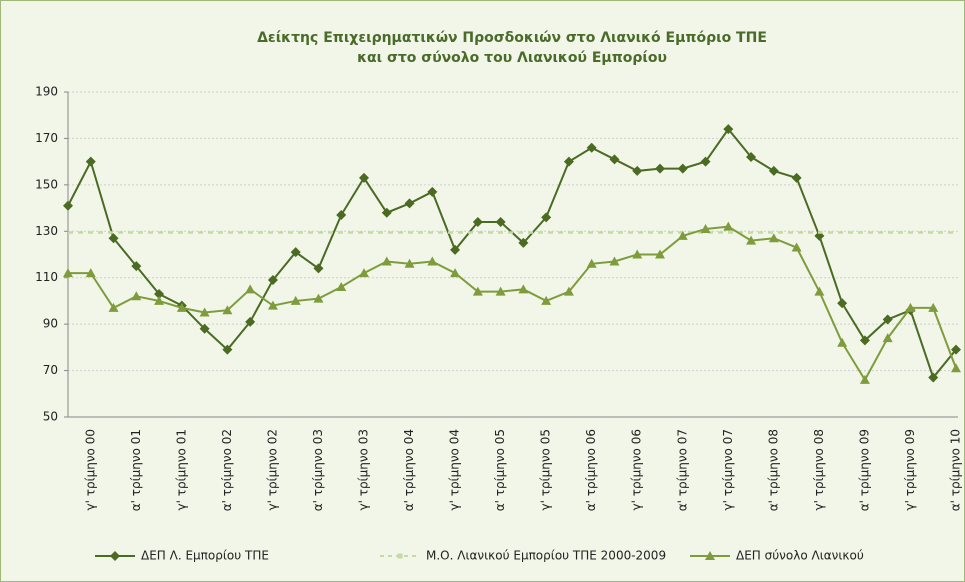  What do you see at coordinates (455, 470) in the screenshot?
I see `x-tick-label: γ' τρίμηνο 04` at bounding box center [455, 470].